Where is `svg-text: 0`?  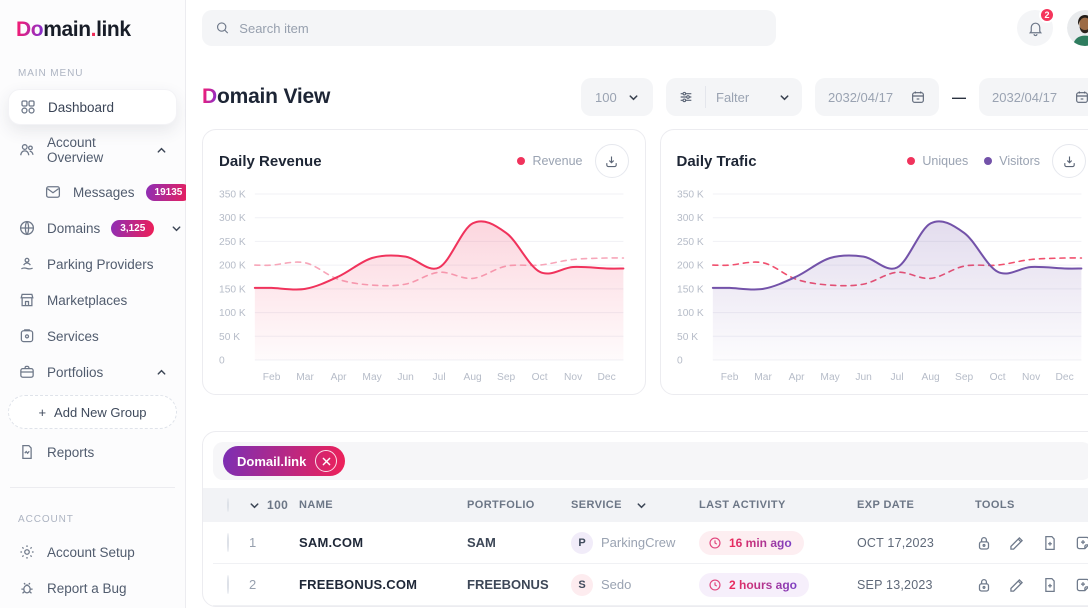 svg-text: 0 is located at coordinates (222, 361).